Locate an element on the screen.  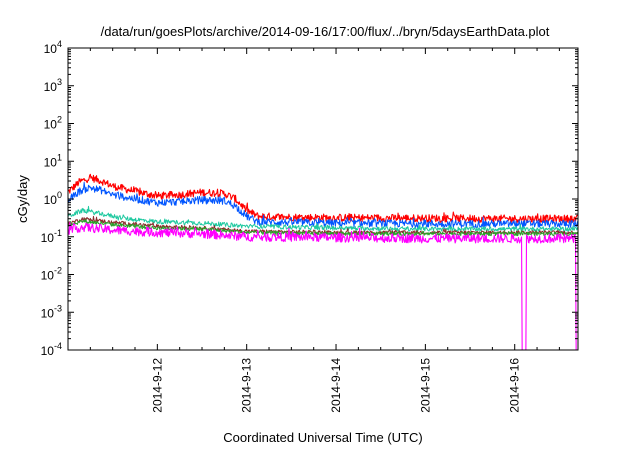
y-axis-label: cGy/day is located at coordinates (22, 199).